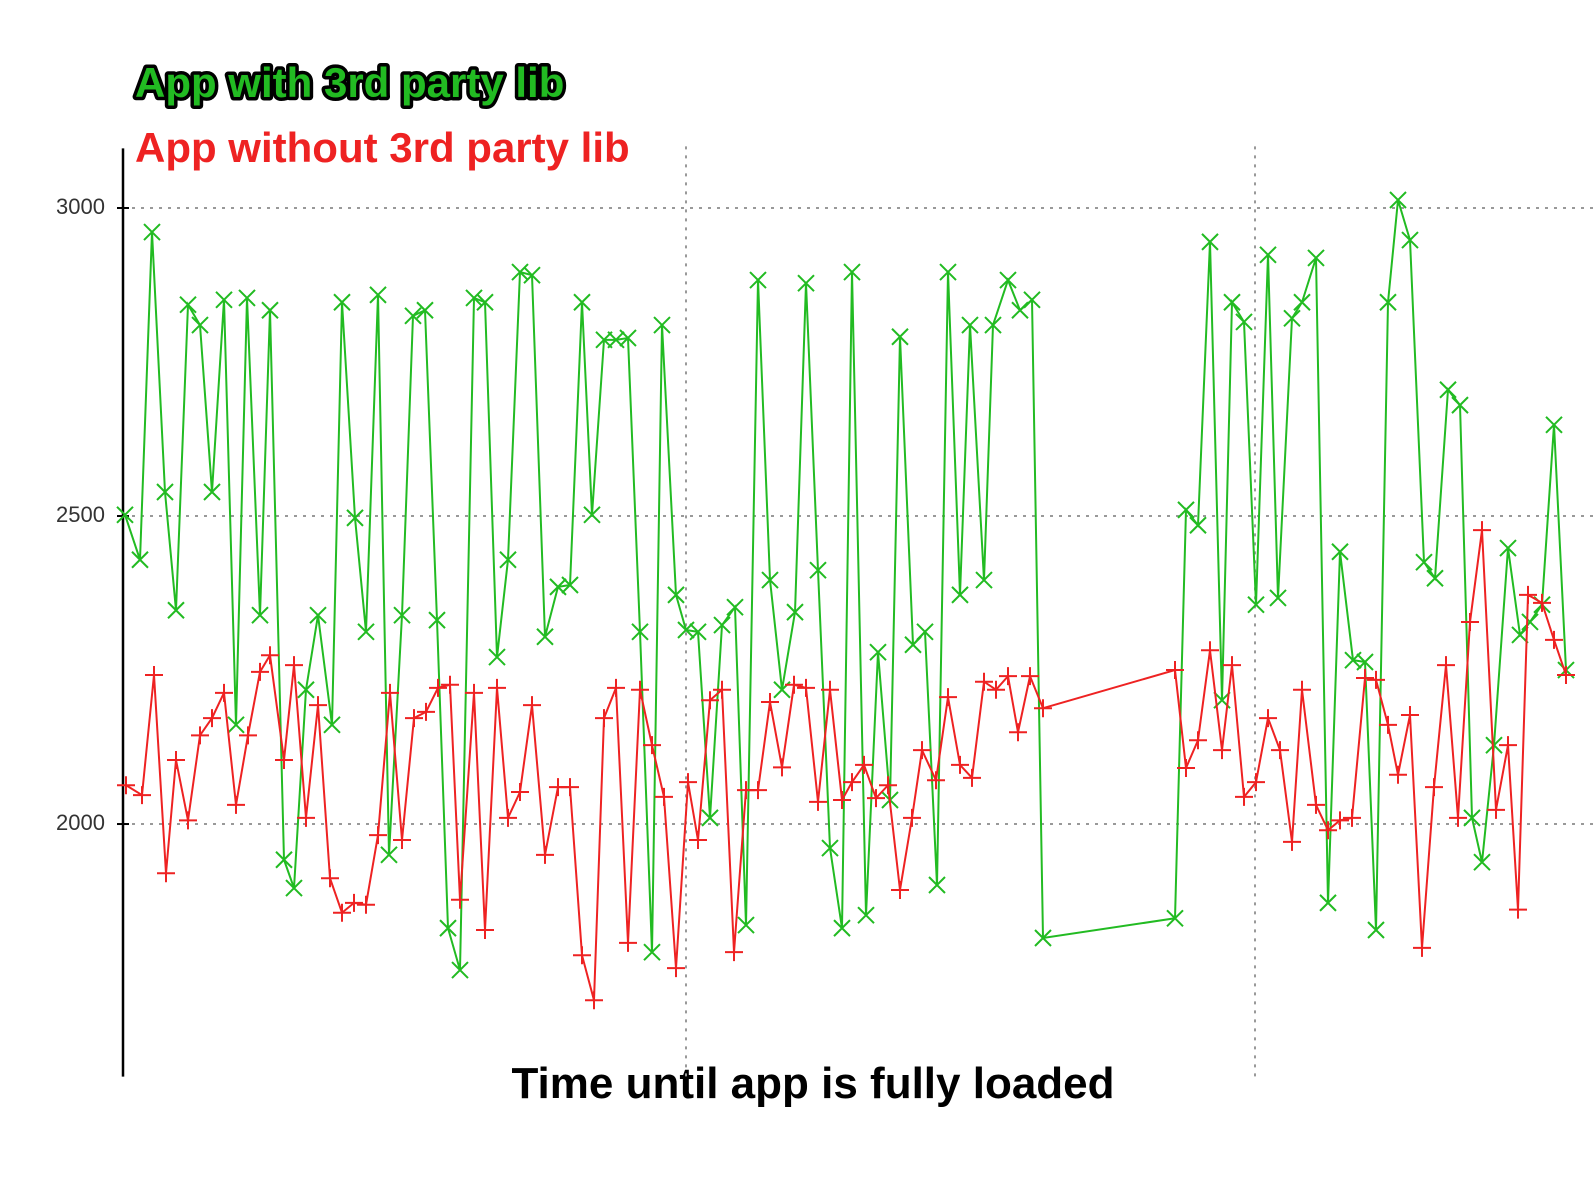 Image resolution: width=1596 pixels, height=1186 pixels. I want to click on y-tick-label: 2000, so click(80, 822).